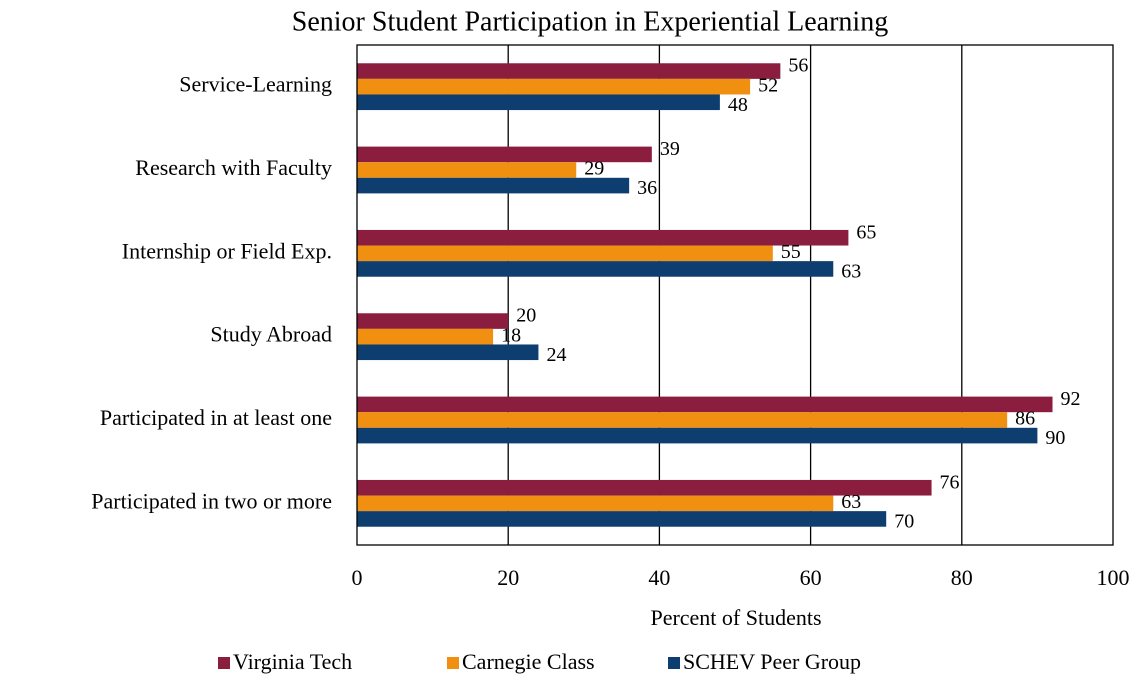 This screenshot has height=690, width=1140. I want to click on data-label: 55, so click(791, 252).